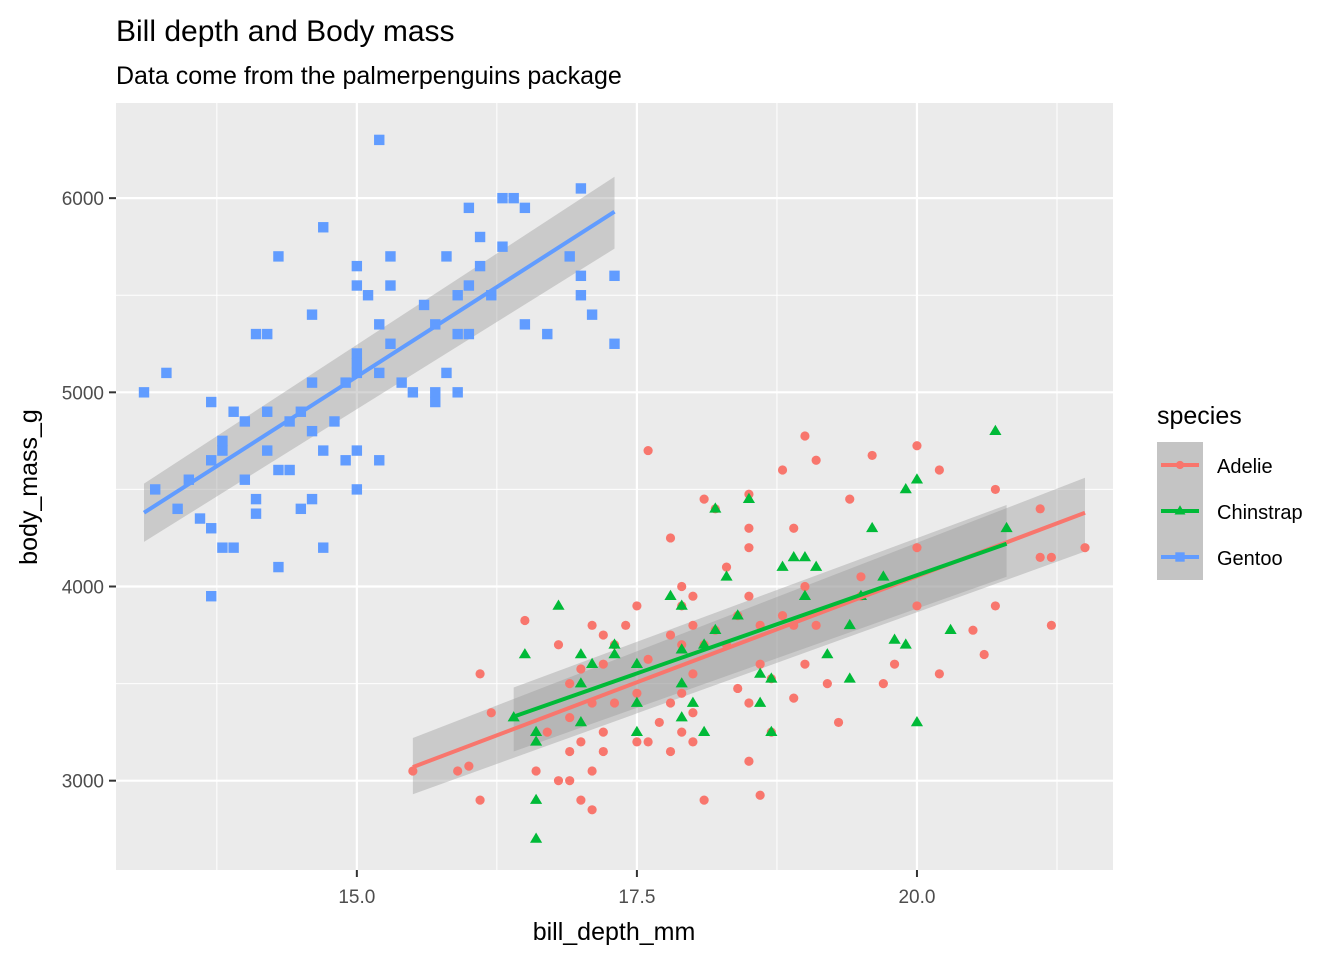  Describe the element at coordinates (83, 199) in the screenshot. I see `y-tick-label: 6000` at that location.